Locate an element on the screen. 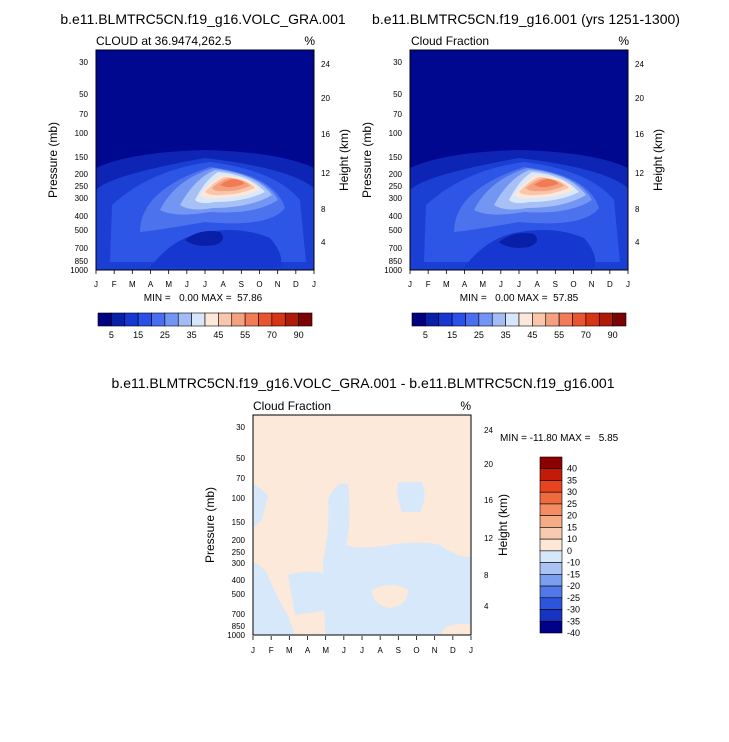 The height and width of the screenshot is (742, 729). panel2-htick: 24 is located at coordinates (639, 64).